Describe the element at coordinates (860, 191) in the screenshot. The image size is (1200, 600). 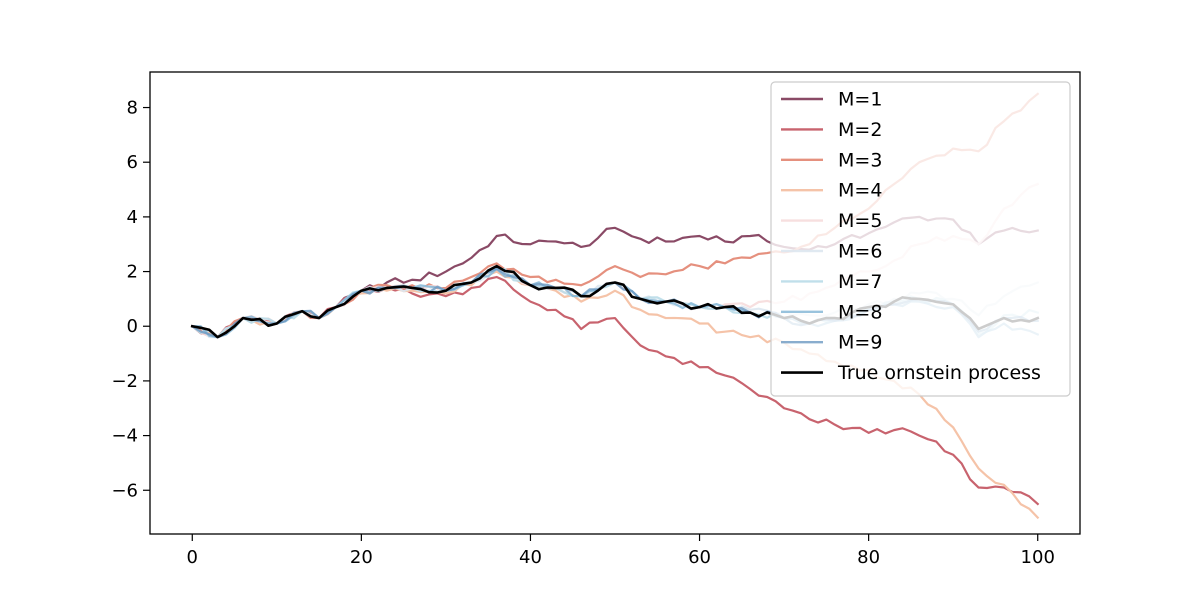
I see `legend-label: M=4` at that location.